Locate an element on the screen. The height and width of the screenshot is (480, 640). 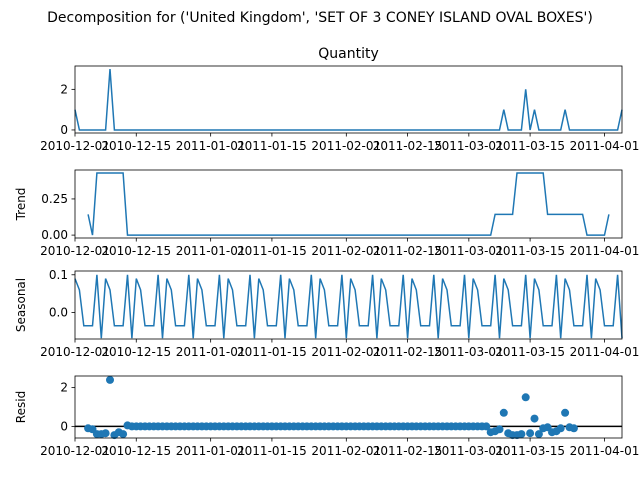
panel-title: Quantity is located at coordinates (348, 54).